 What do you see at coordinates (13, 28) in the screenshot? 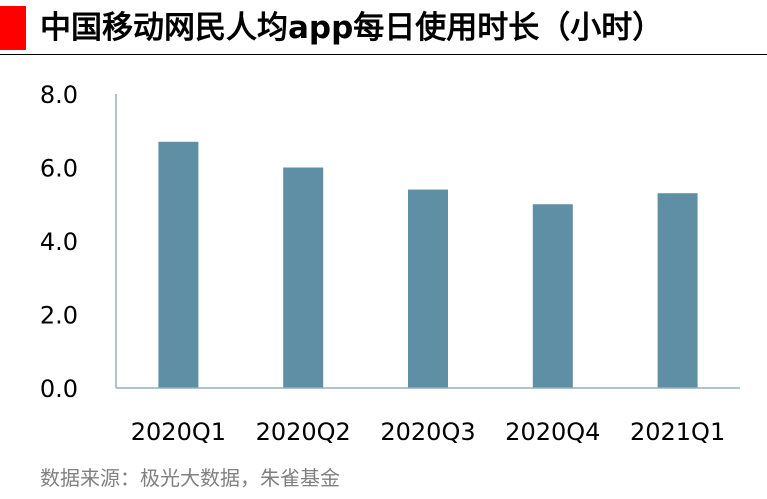
I see `title-accent-block` at bounding box center [13, 28].